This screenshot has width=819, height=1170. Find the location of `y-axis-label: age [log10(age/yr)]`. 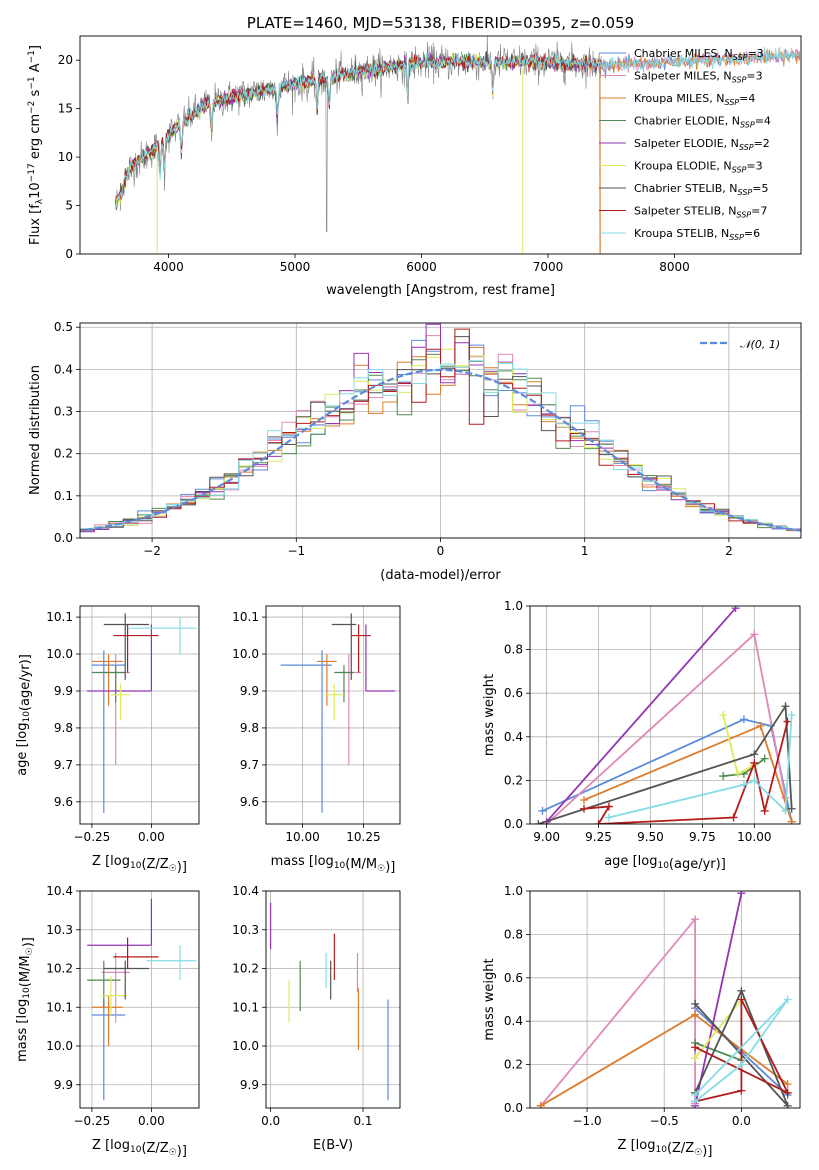

y-axis-label: age [log10(age/yr)] is located at coordinates (24, 715).